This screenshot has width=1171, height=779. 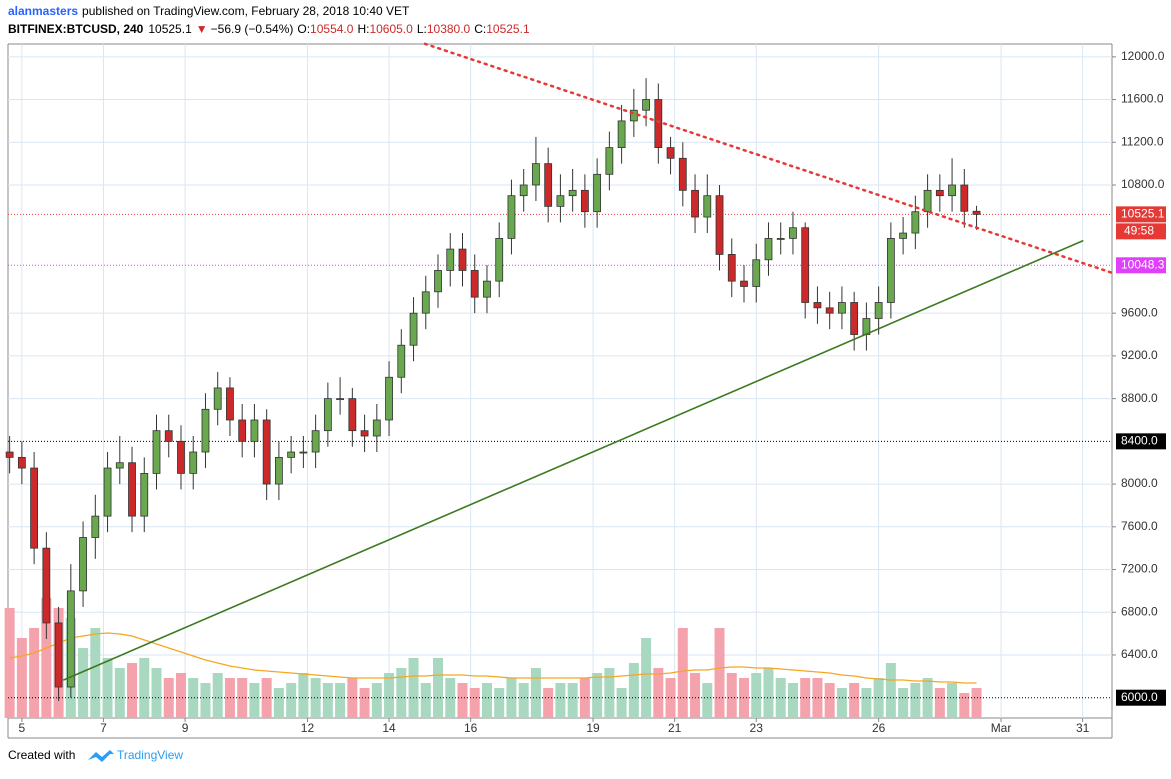 I want to click on logo-icon, so click(x=101, y=756).